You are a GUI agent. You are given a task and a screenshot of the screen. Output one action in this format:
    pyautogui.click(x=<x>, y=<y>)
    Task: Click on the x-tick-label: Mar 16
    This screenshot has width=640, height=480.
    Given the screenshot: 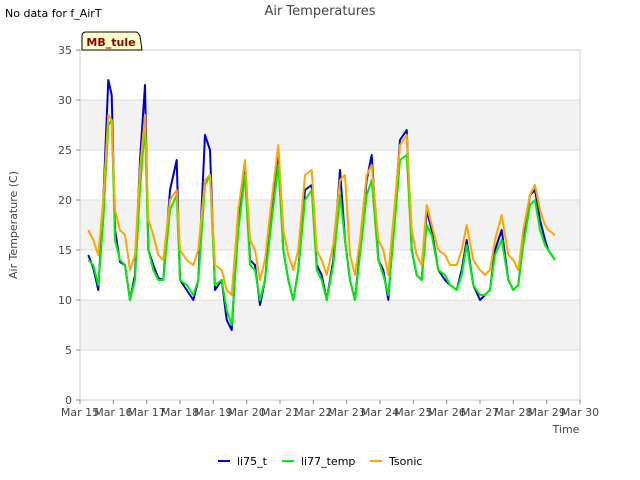 What is the action you would take?
    pyautogui.click(x=113, y=412)
    